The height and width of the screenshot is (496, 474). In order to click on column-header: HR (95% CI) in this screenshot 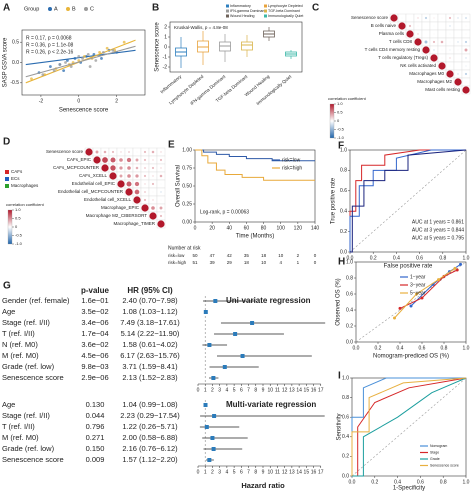, I will do `click(150, 290)`.